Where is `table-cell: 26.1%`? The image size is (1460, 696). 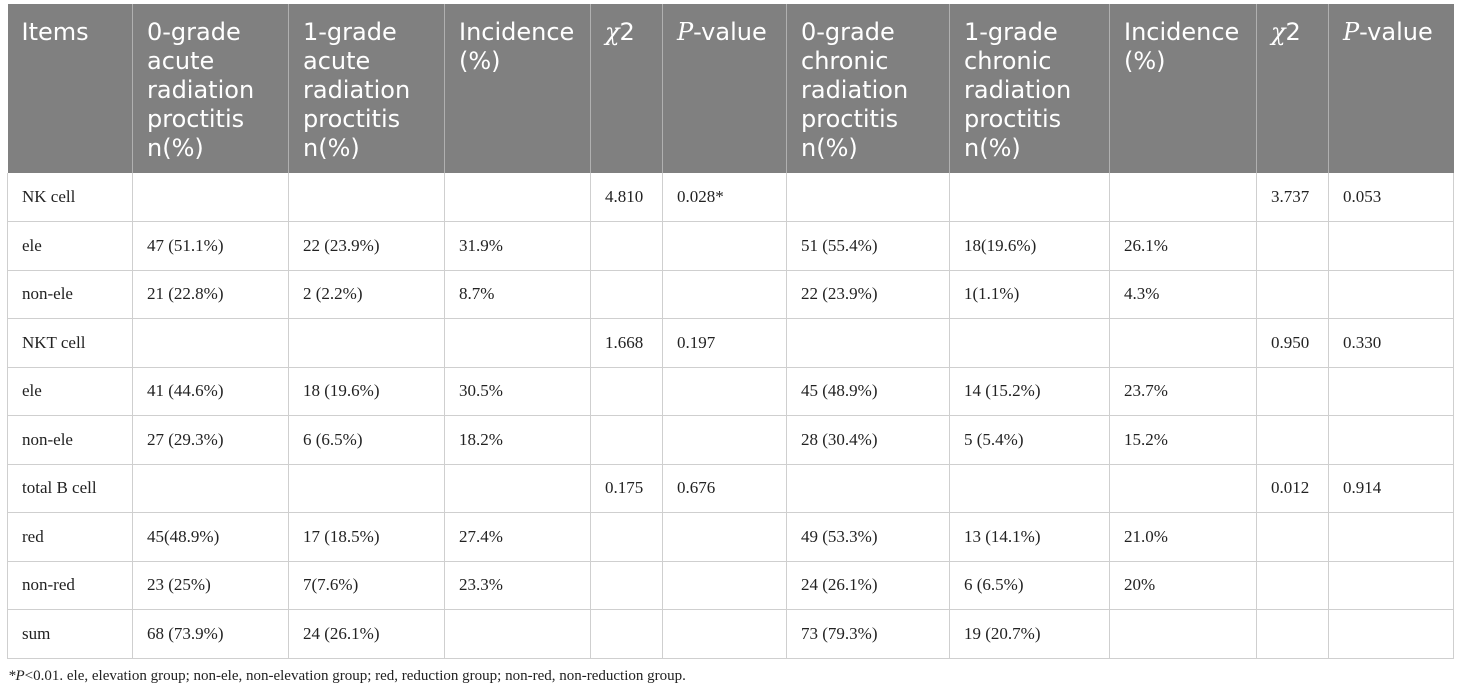 table-cell: 26.1% is located at coordinates (1183, 246).